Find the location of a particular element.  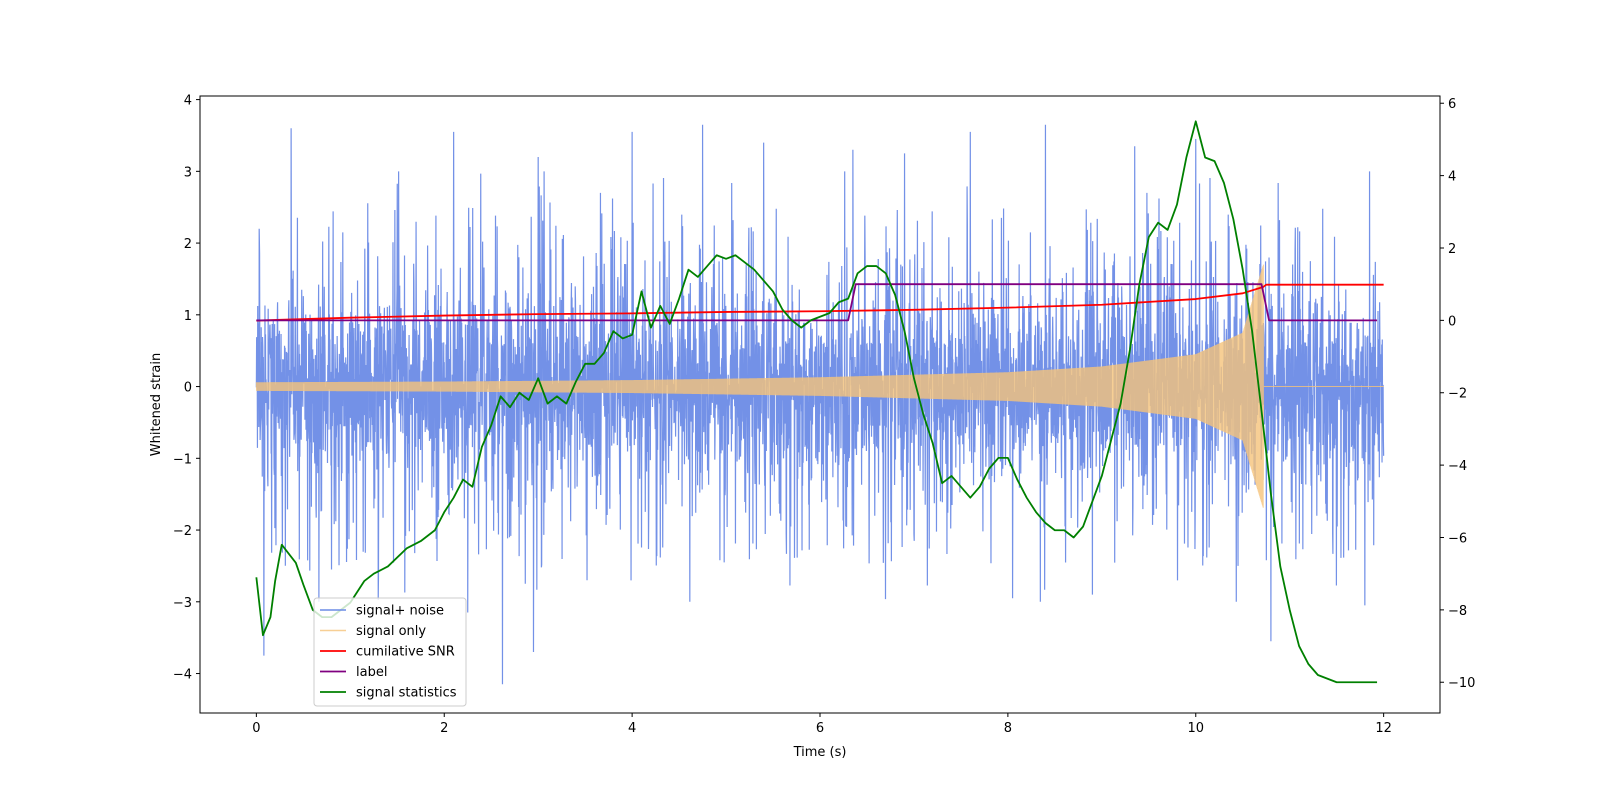

legend-entry-cumulative-snr: cumilative SNR is located at coordinates (387, 652).